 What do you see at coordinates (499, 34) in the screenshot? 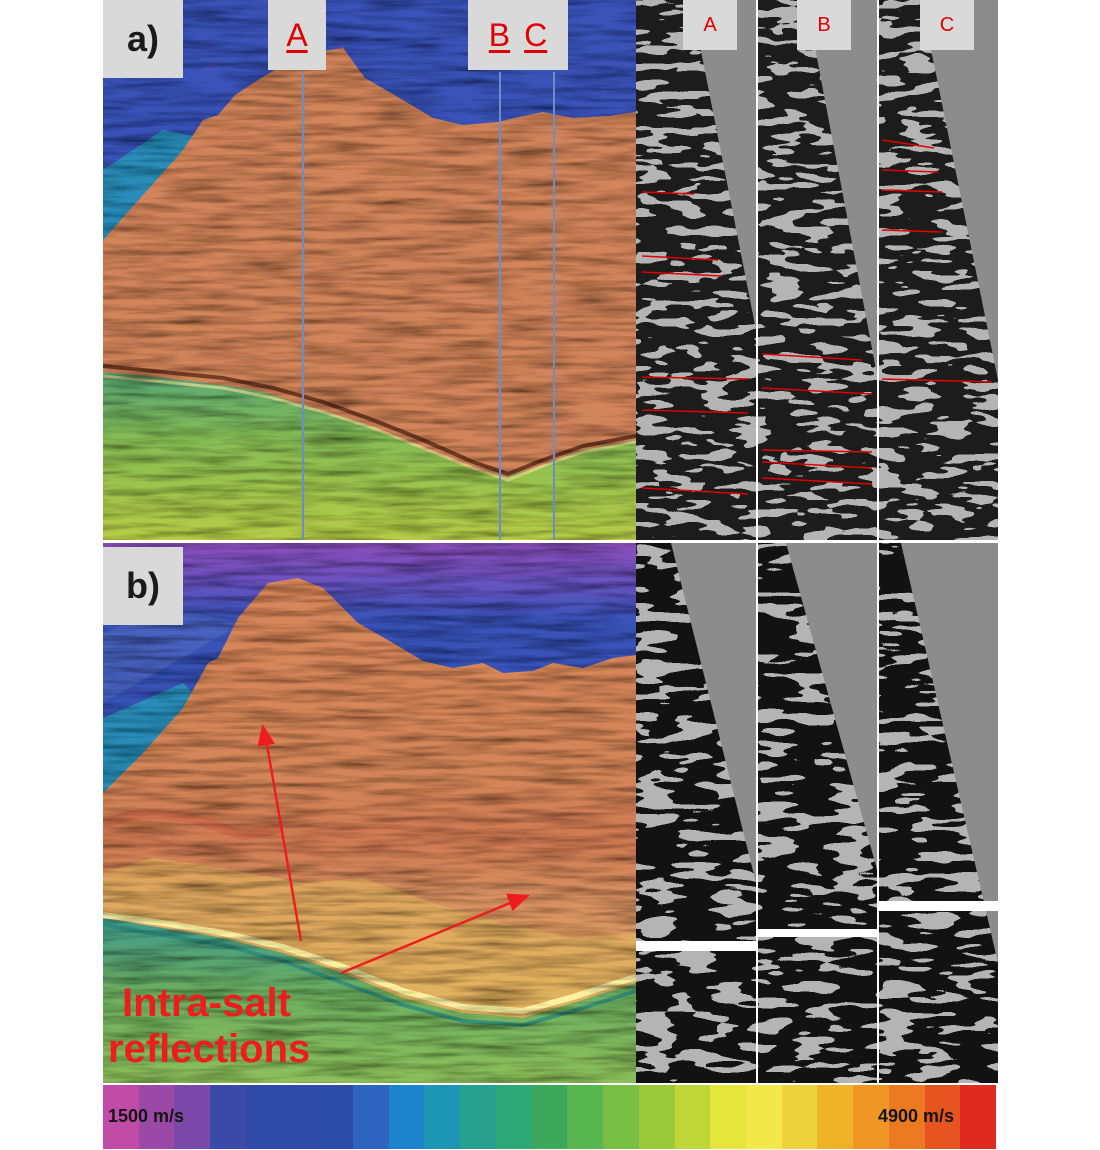
I see `well-label-b: B` at bounding box center [499, 34].